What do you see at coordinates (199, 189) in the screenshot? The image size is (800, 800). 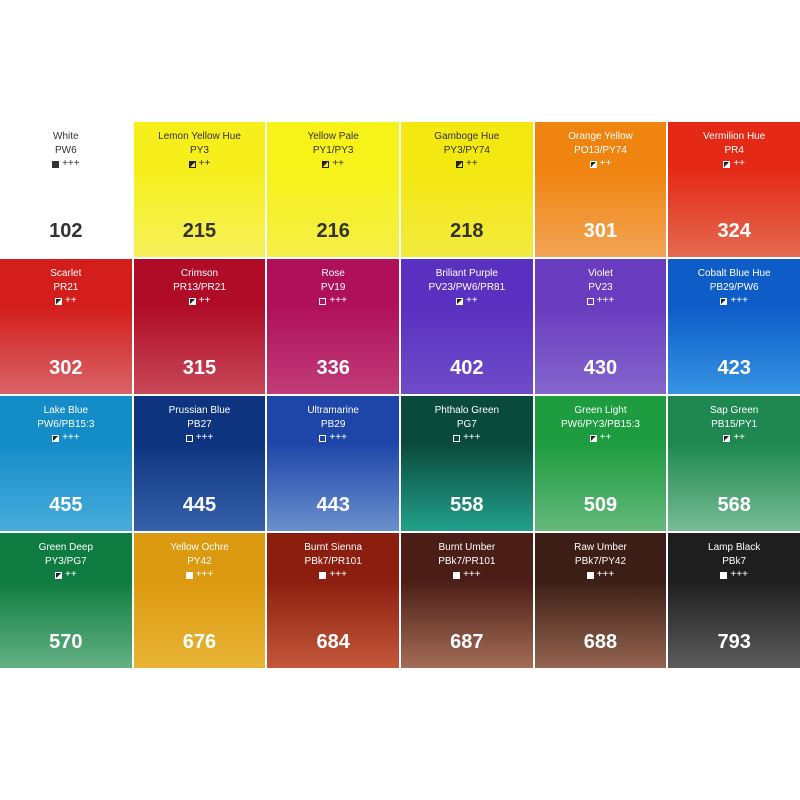 I see `swatch-215: Lemon Yellow Hue PY3 ++ 215` at bounding box center [199, 189].